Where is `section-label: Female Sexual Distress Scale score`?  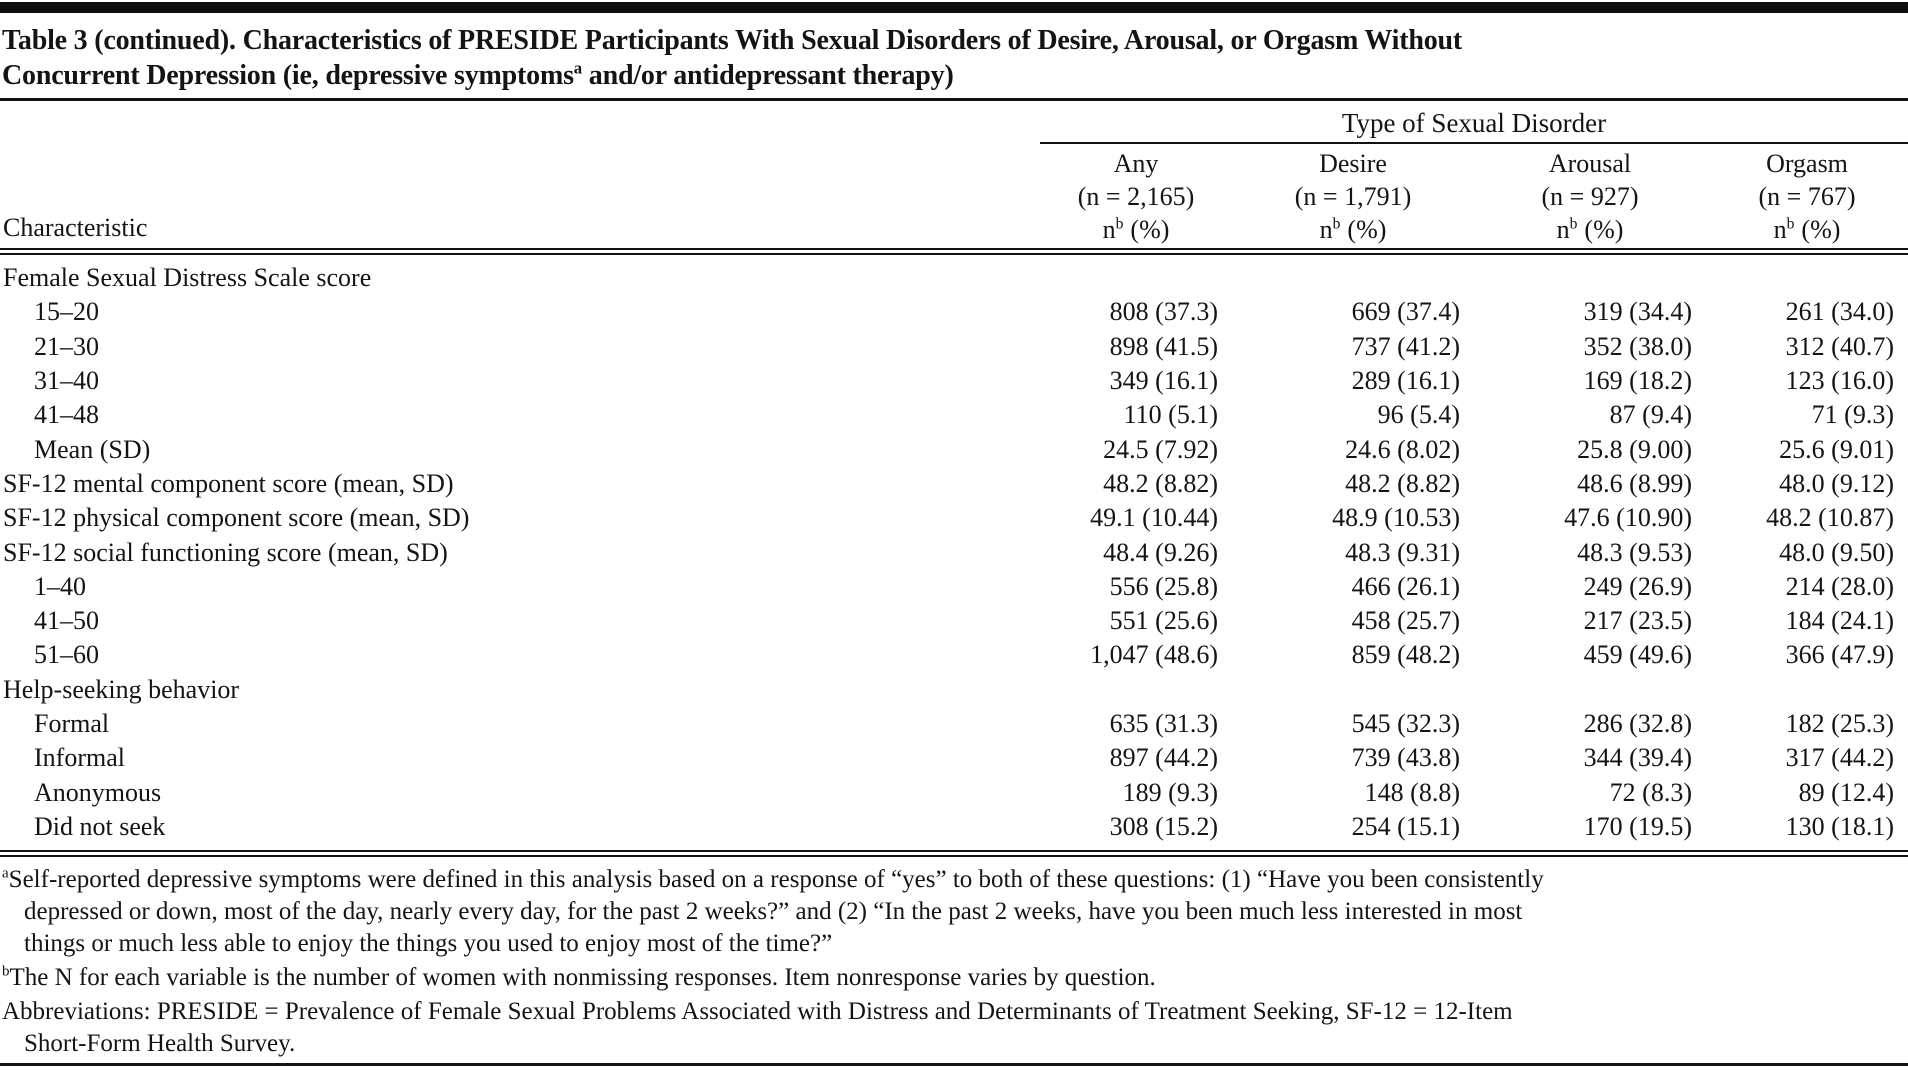
section-label: Female Sexual Distress Scale score is located at coordinates (187, 278).